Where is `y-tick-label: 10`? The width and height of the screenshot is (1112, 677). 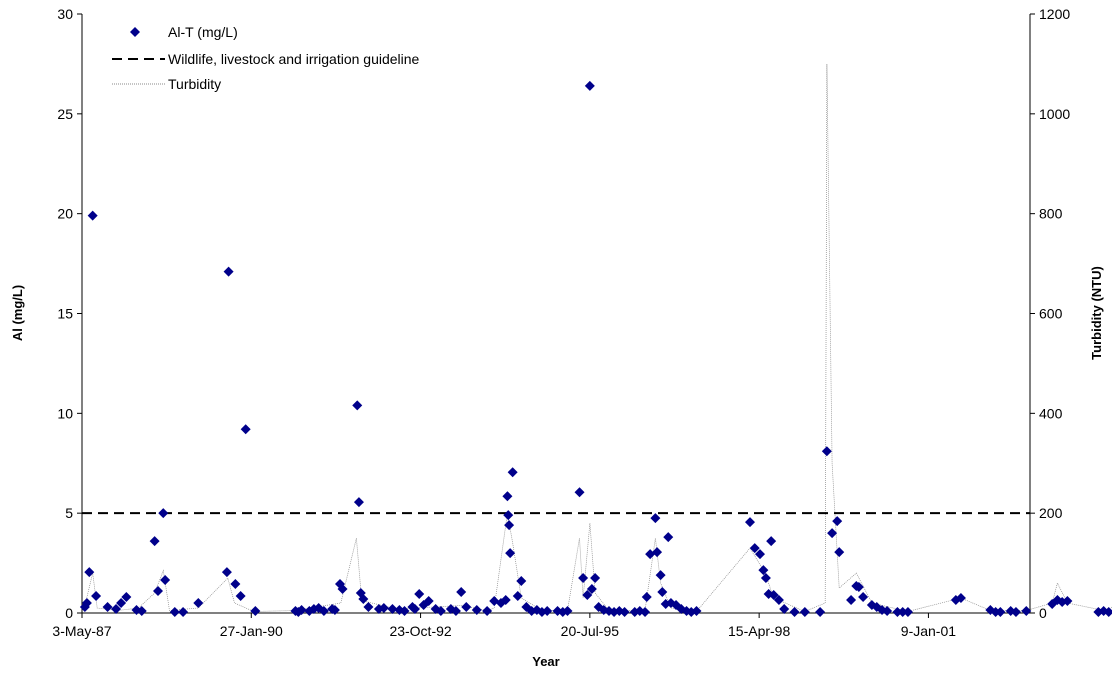 y-tick-label: 10 is located at coordinates (65, 413).